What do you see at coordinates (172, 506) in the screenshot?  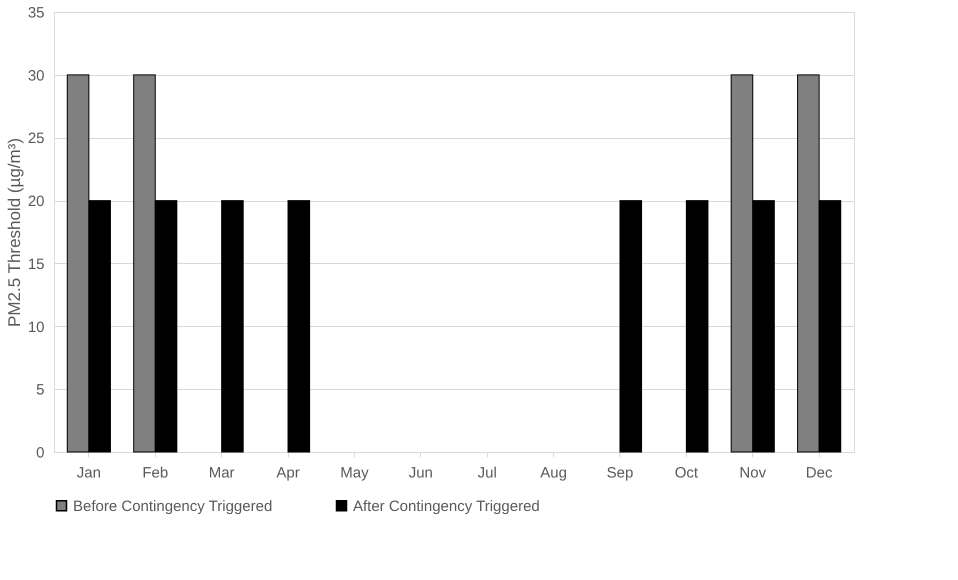 I see `legend-label: Before Contingency Triggered` at bounding box center [172, 506].